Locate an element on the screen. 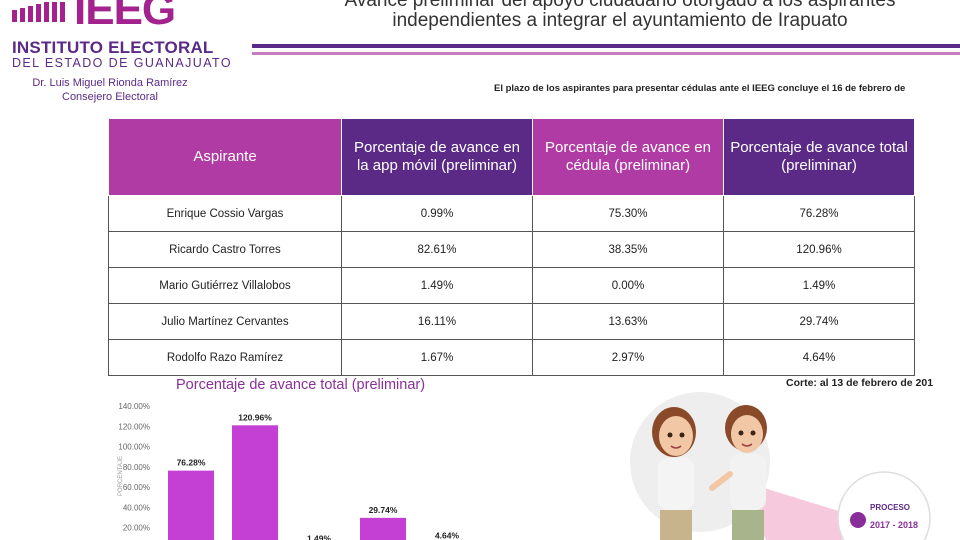 Image resolution: width=960 pixels, height=540 pixels. person-role: Consejero Electoral is located at coordinates (110, 97).